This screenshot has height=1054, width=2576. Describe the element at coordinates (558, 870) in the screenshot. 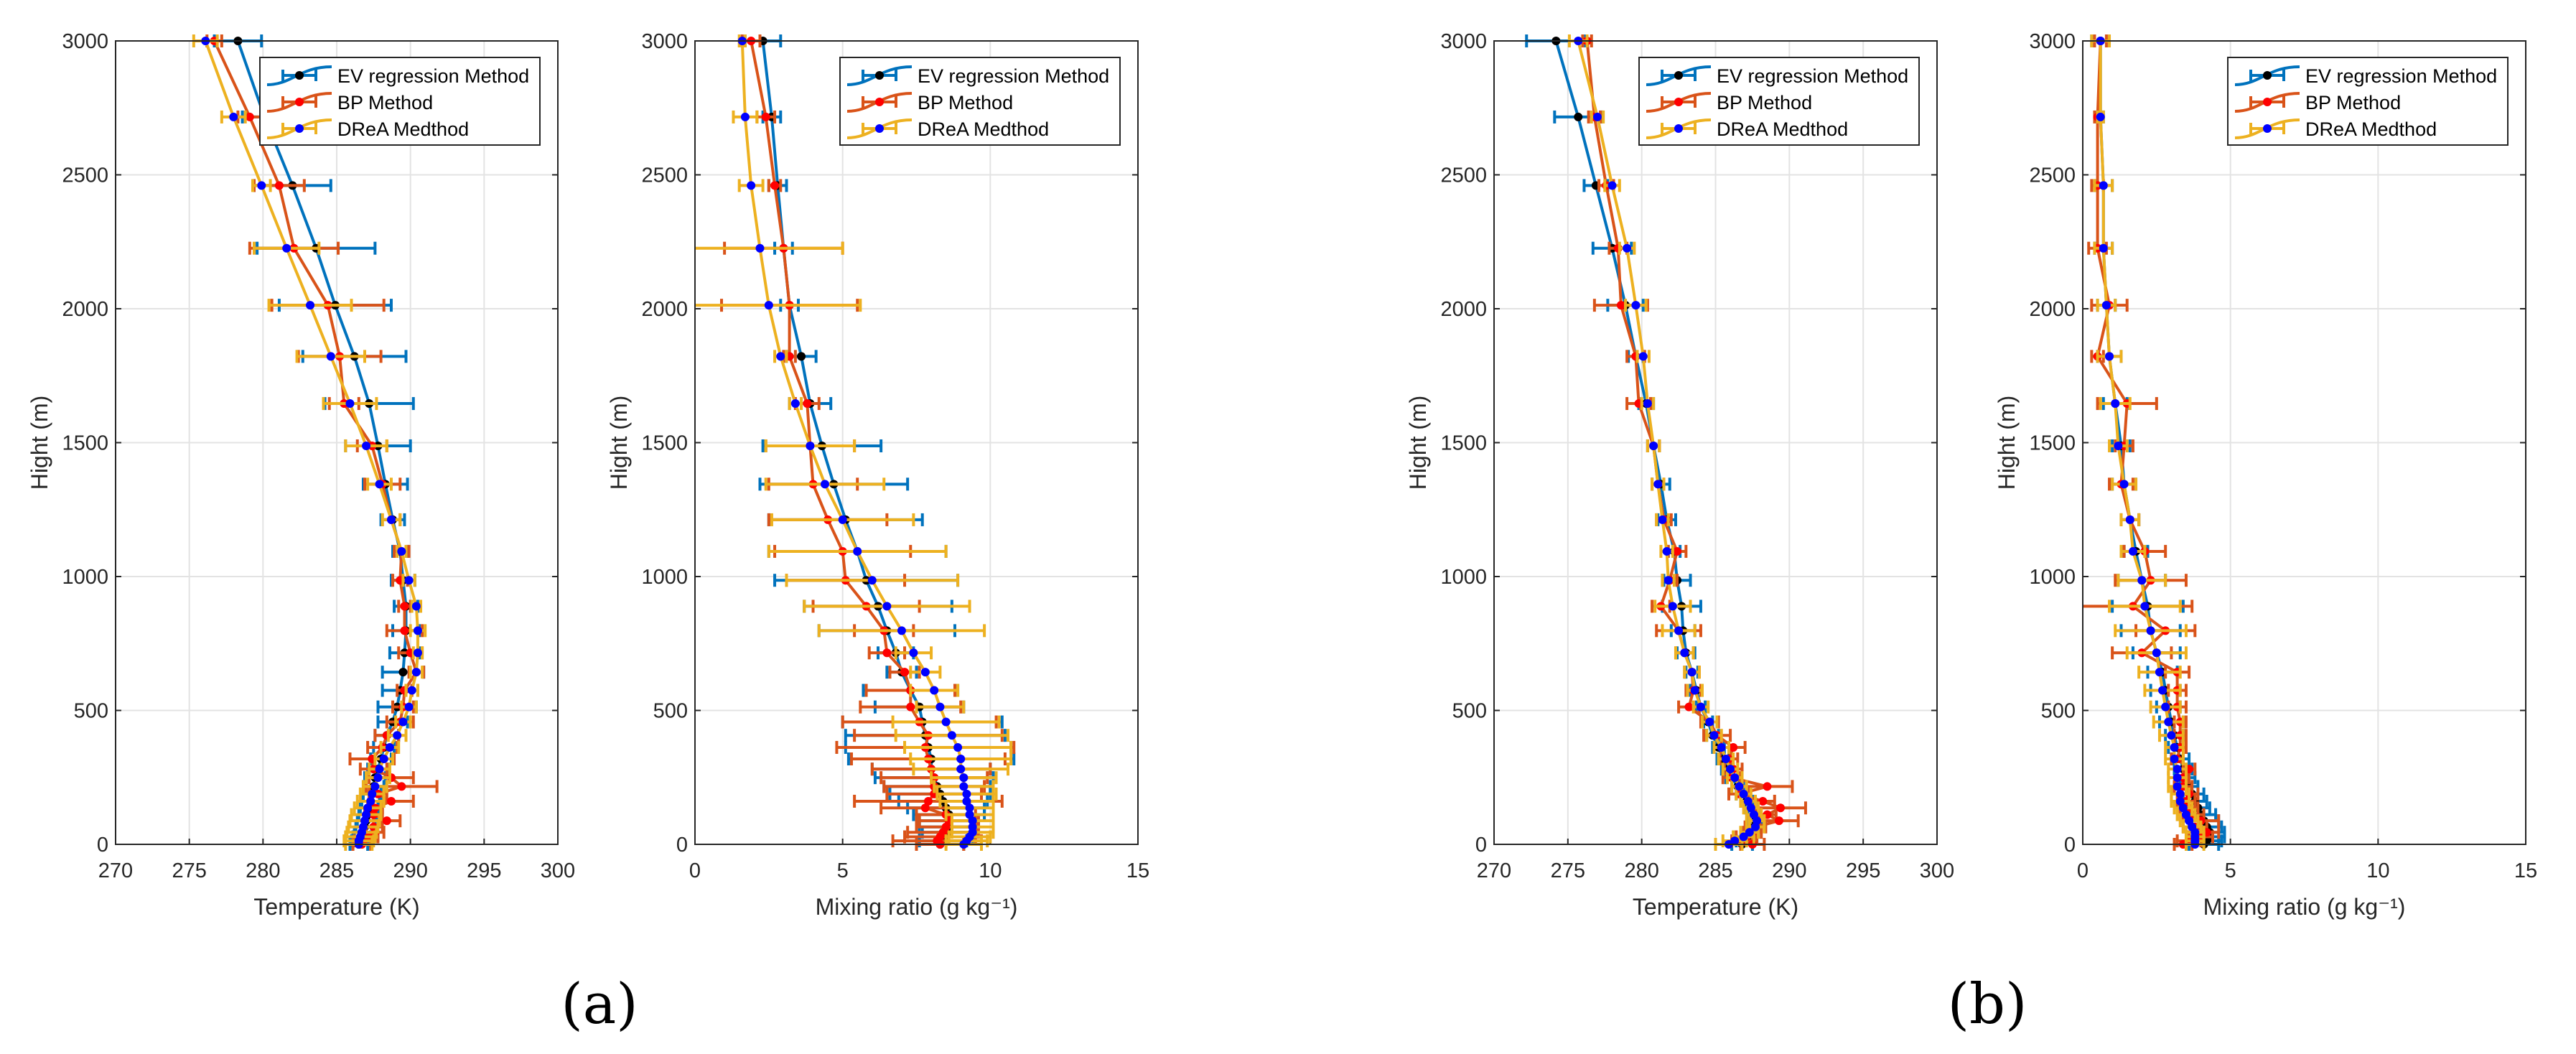

I see `x-tick-label: 300` at that location.